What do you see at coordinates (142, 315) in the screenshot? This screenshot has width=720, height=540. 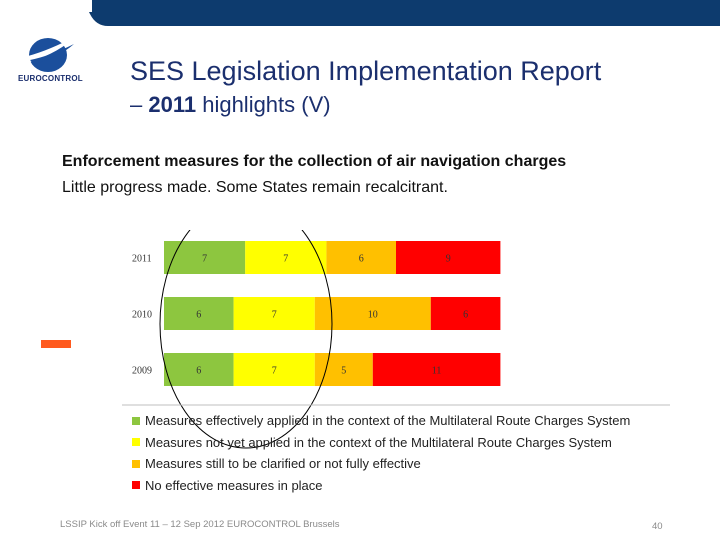 I see `category-label: 2010` at bounding box center [142, 315].